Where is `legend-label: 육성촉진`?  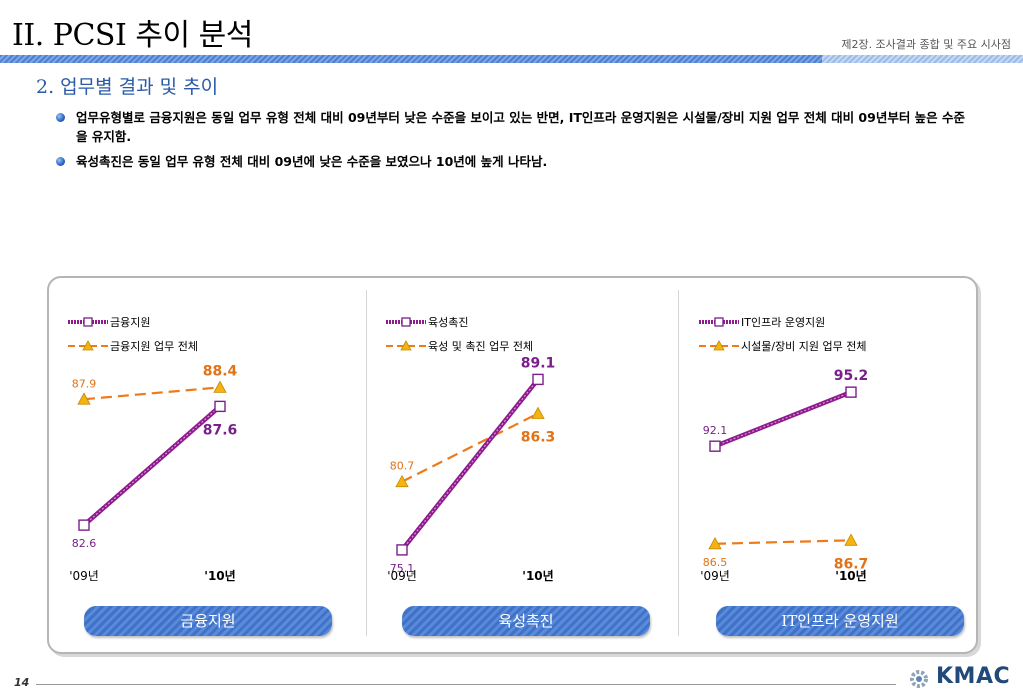 legend-label: 육성촉진 is located at coordinates (448, 322).